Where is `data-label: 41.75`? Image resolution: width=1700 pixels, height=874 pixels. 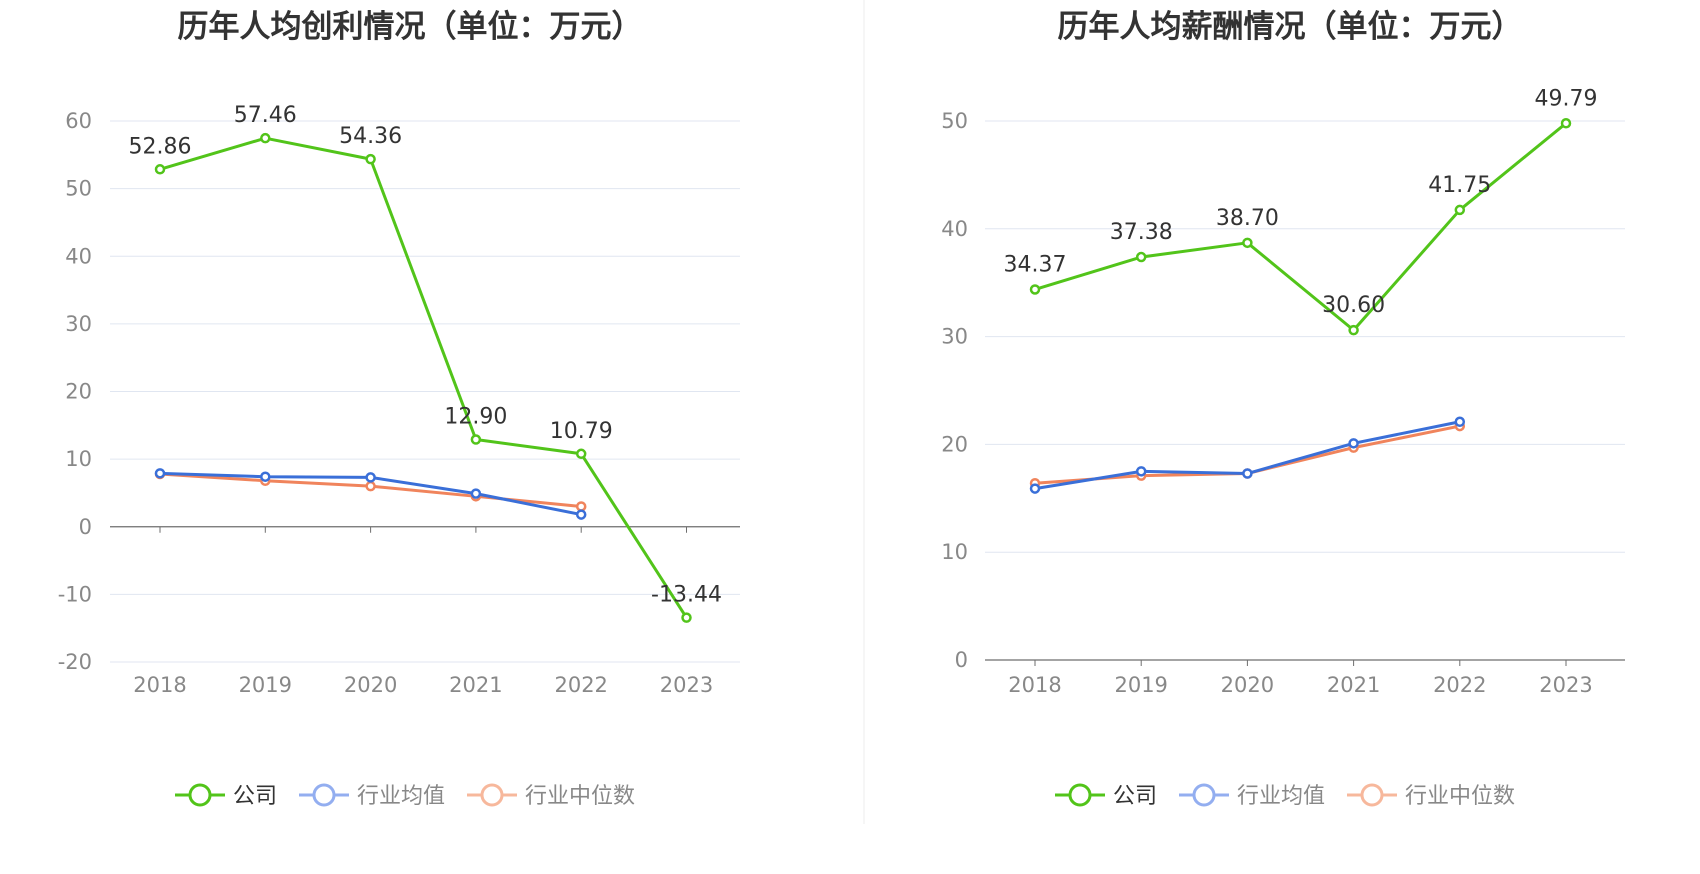 data-label: 41.75 is located at coordinates (1459, 185).